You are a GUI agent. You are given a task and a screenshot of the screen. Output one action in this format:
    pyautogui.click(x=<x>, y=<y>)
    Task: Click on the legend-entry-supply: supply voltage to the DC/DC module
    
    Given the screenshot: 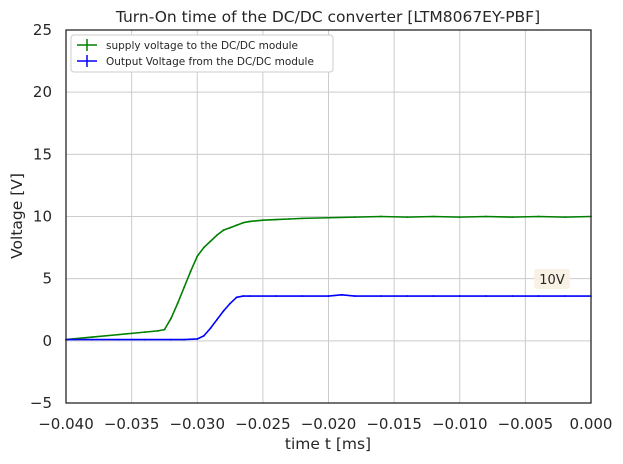 What is the action you would take?
    pyautogui.click(x=187, y=45)
    